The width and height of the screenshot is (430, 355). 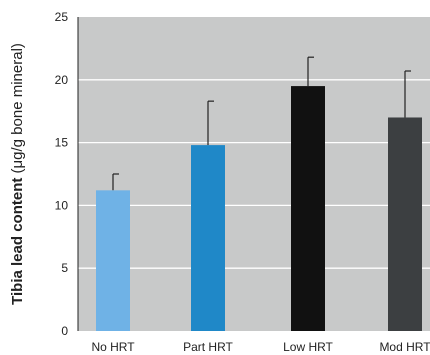 What do you see at coordinates (62, 174) in the screenshot?
I see `y-tick-labels: 0 5 10 15 20 25` at bounding box center [62, 174].